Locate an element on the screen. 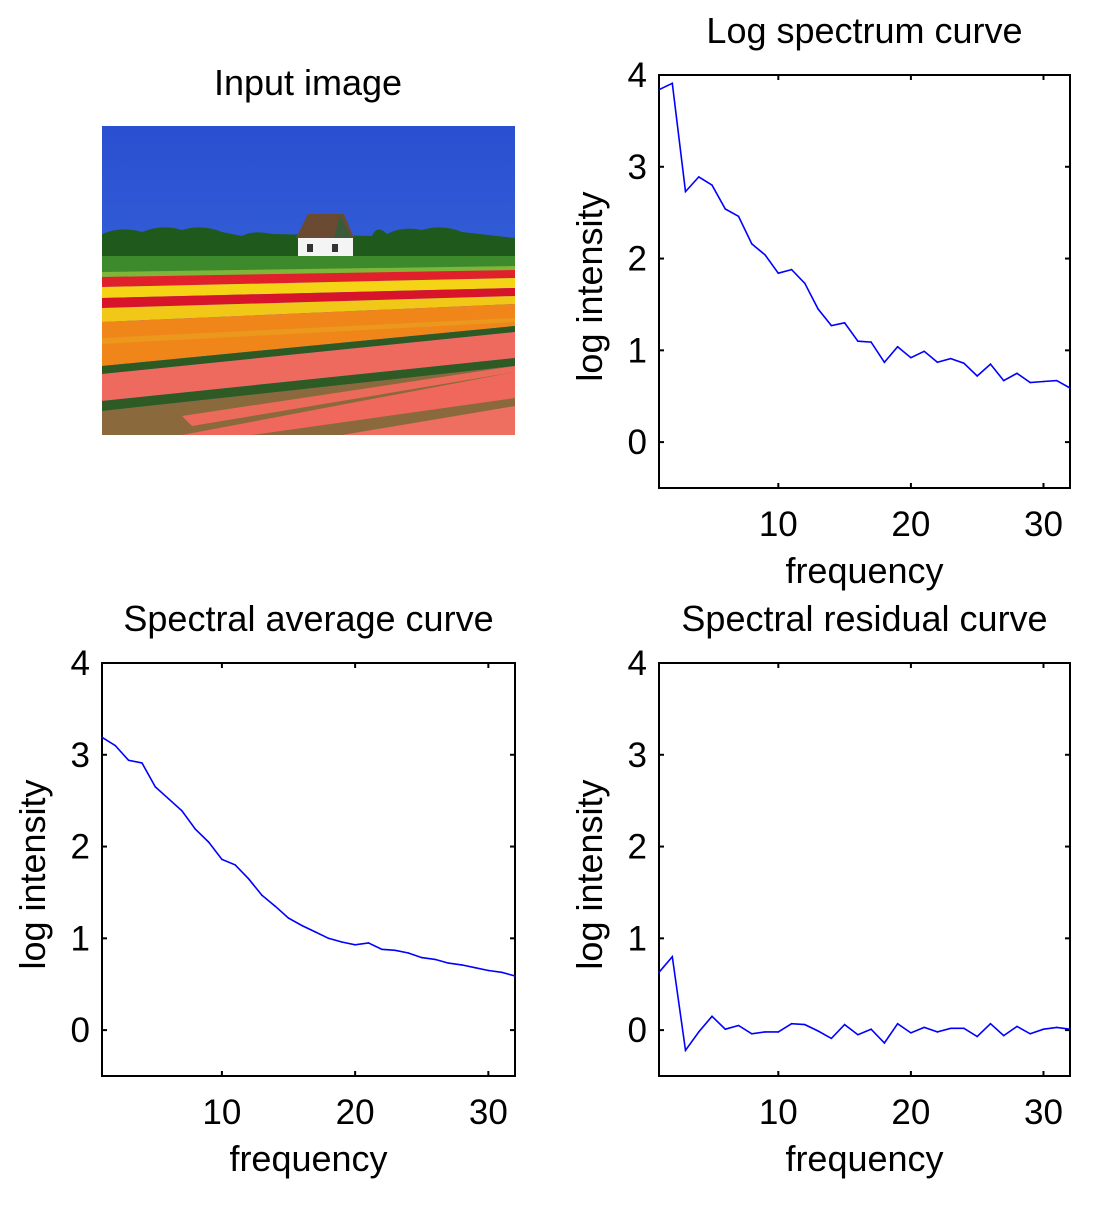 This screenshot has height=1205, width=1101. y-tick-label: 3 is located at coordinates (637, 755).